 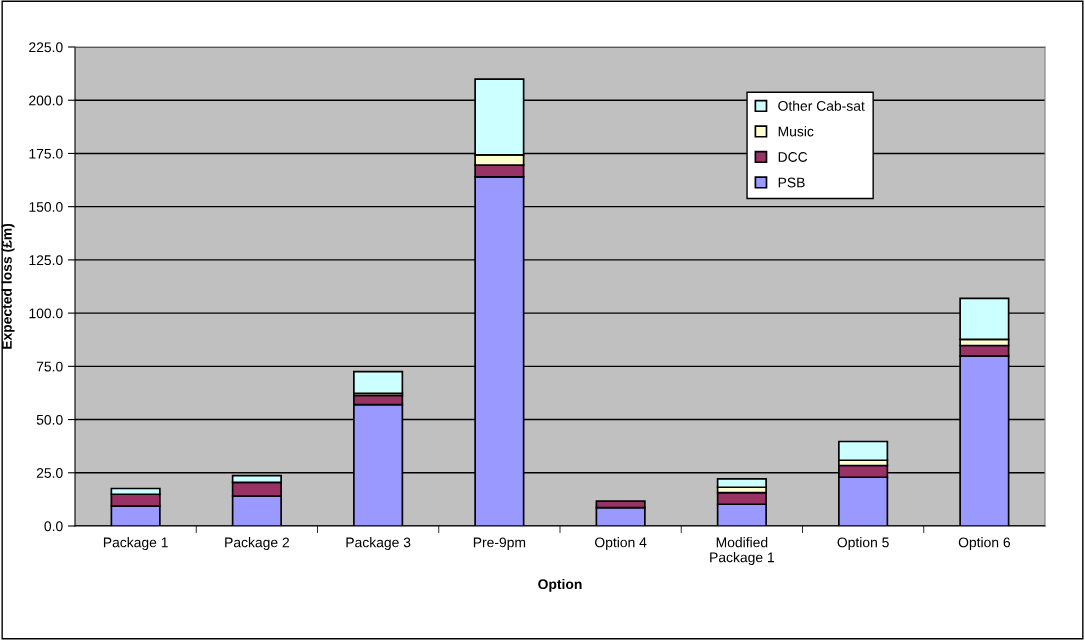 What do you see at coordinates (49, 419) in the screenshot?
I see `y-tick-label: 50.0` at bounding box center [49, 419].